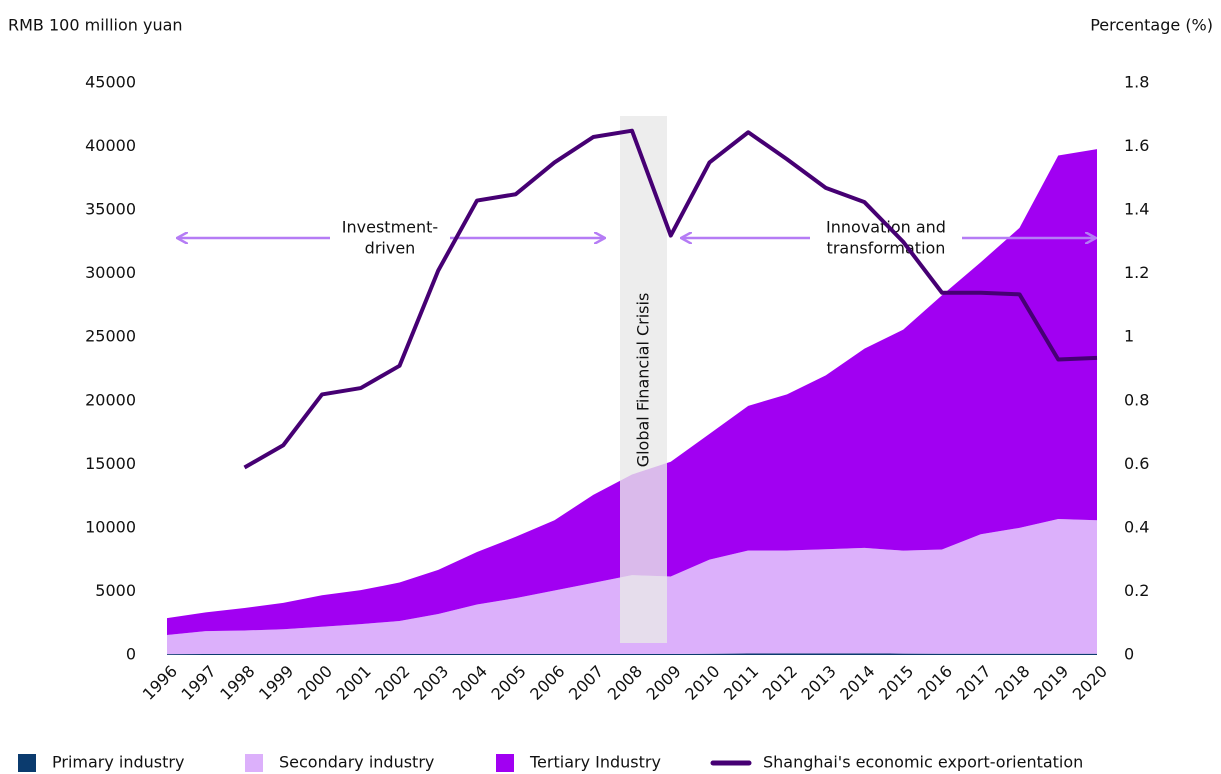  What do you see at coordinates (390, 227) in the screenshot?
I see `annotation: Investment-` at bounding box center [390, 227].